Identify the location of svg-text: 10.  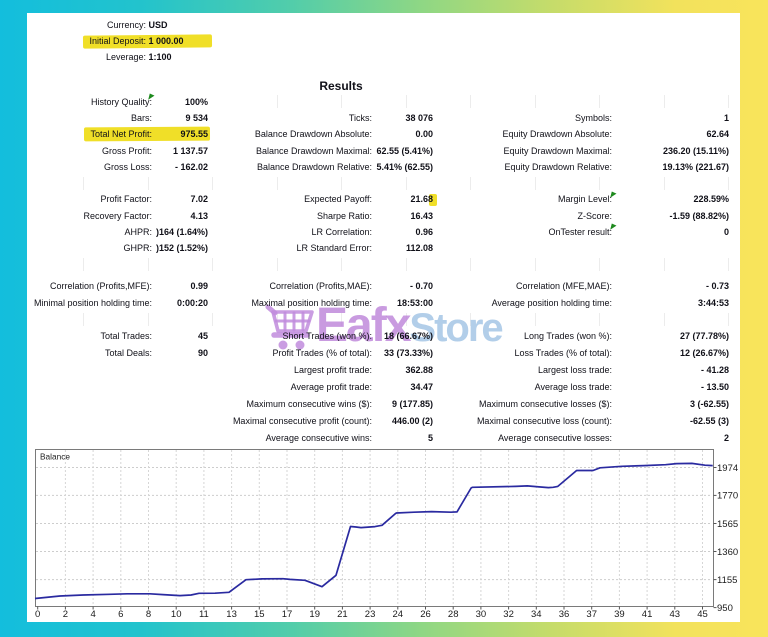
(176, 614).